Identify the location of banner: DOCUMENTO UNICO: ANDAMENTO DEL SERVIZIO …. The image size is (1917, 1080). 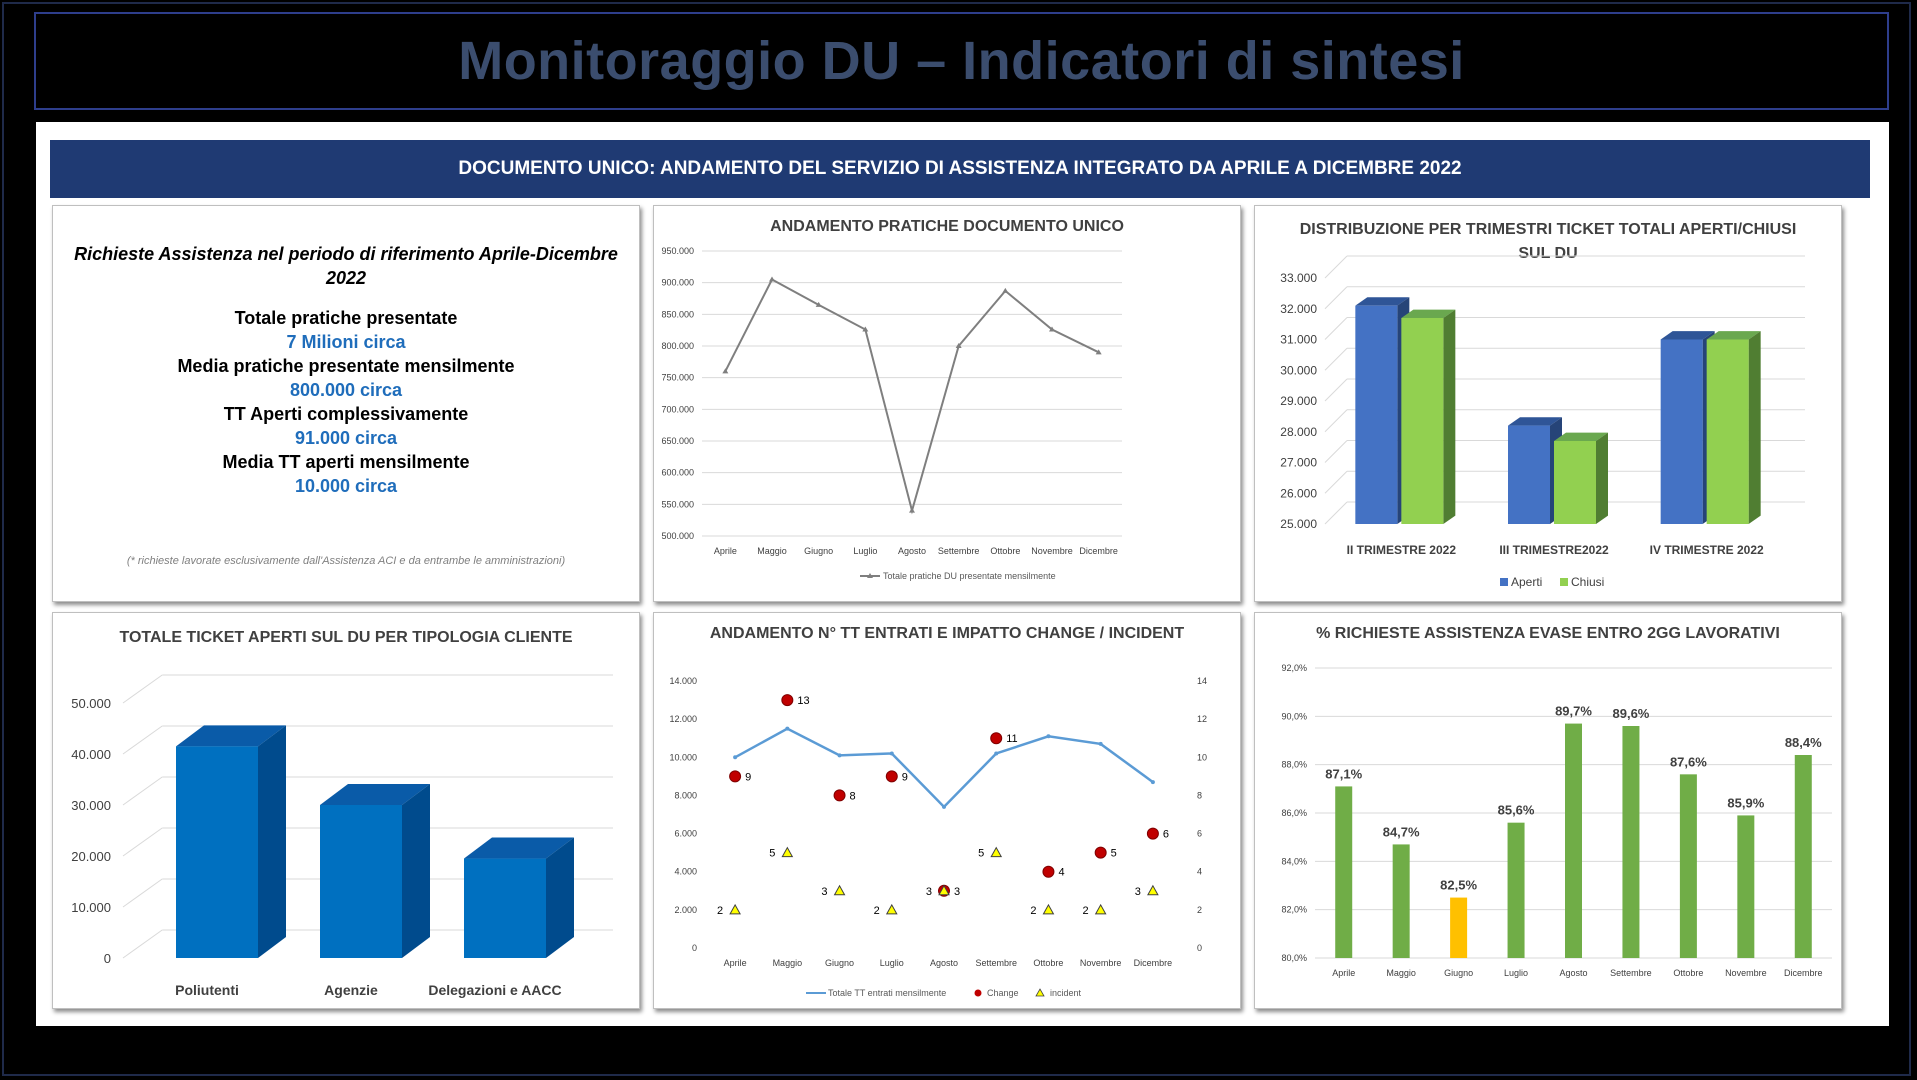
(960, 169).